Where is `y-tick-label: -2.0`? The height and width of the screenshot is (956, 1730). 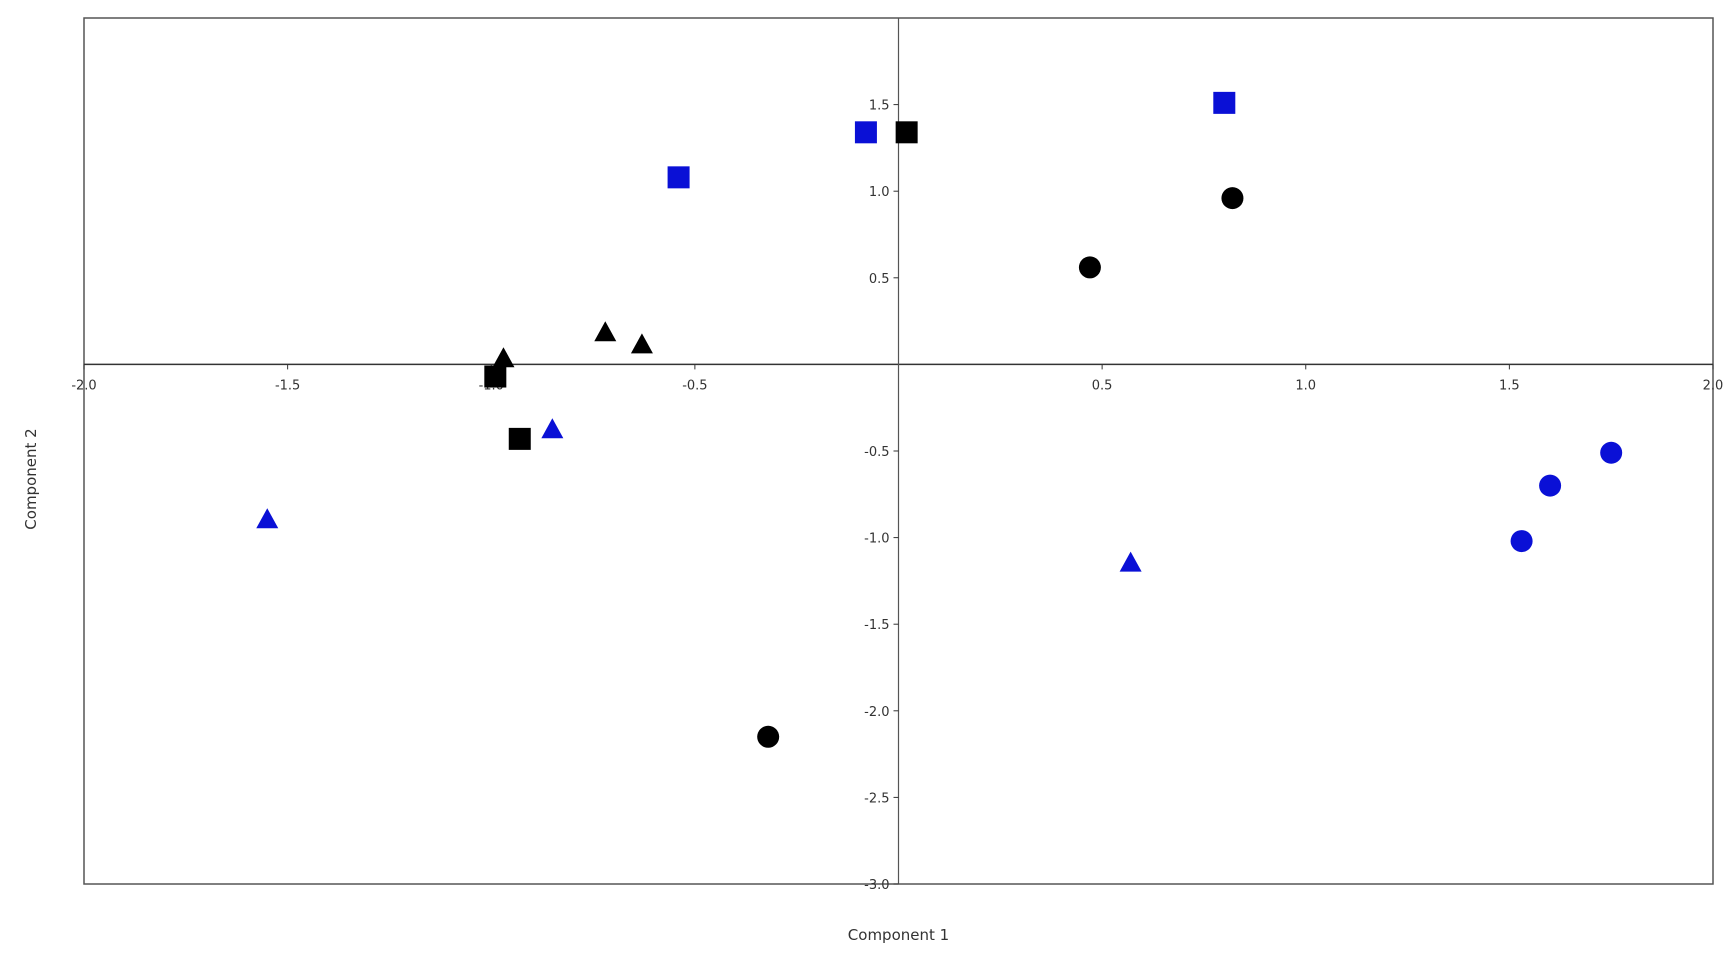 y-tick-label: -2.0 is located at coordinates (876, 712).